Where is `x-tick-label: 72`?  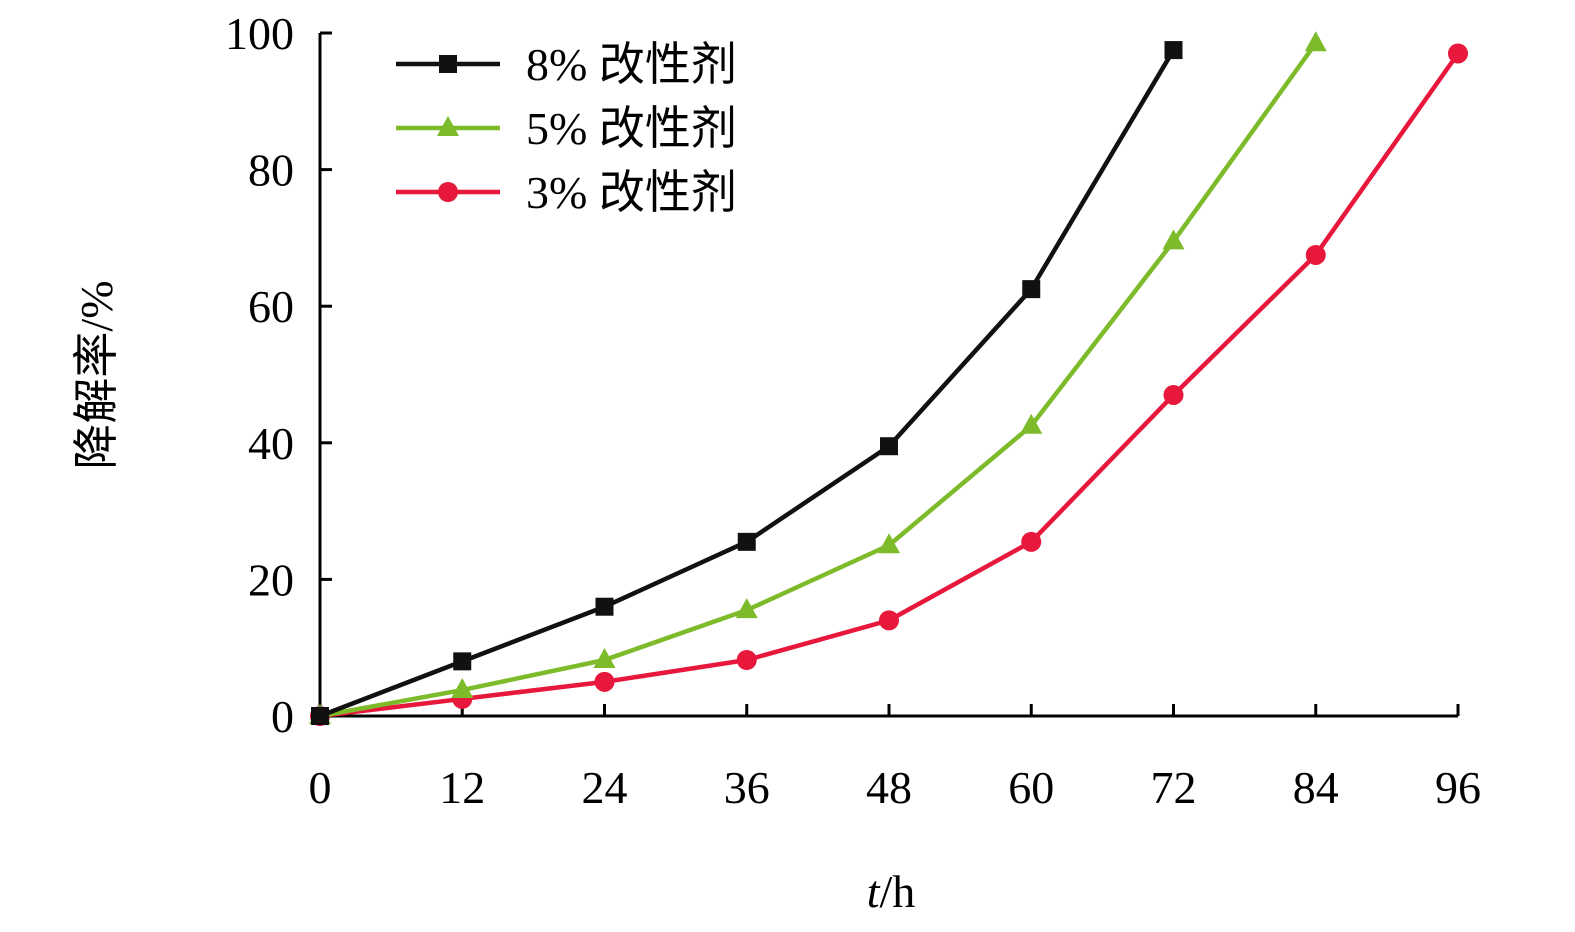 x-tick-label: 72 is located at coordinates (1174, 787).